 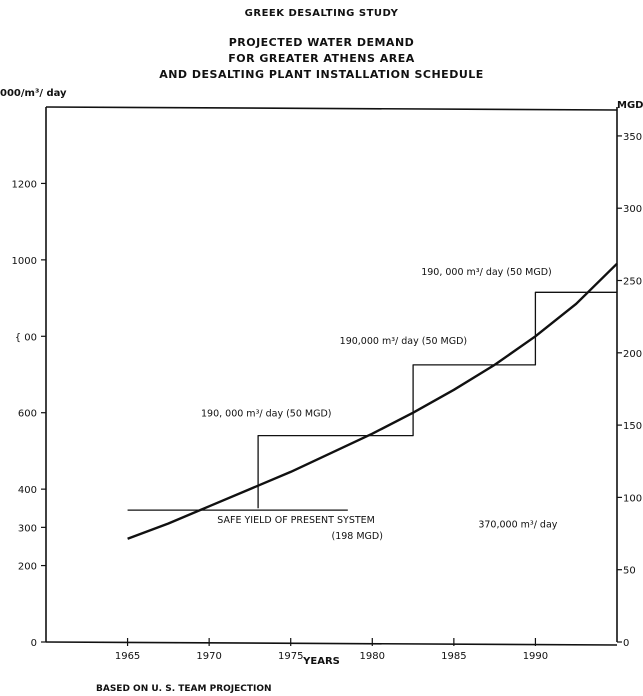 What do you see at coordinates (632, 426) in the screenshot?
I see `y-right-tick-label: 150` at bounding box center [632, 426].